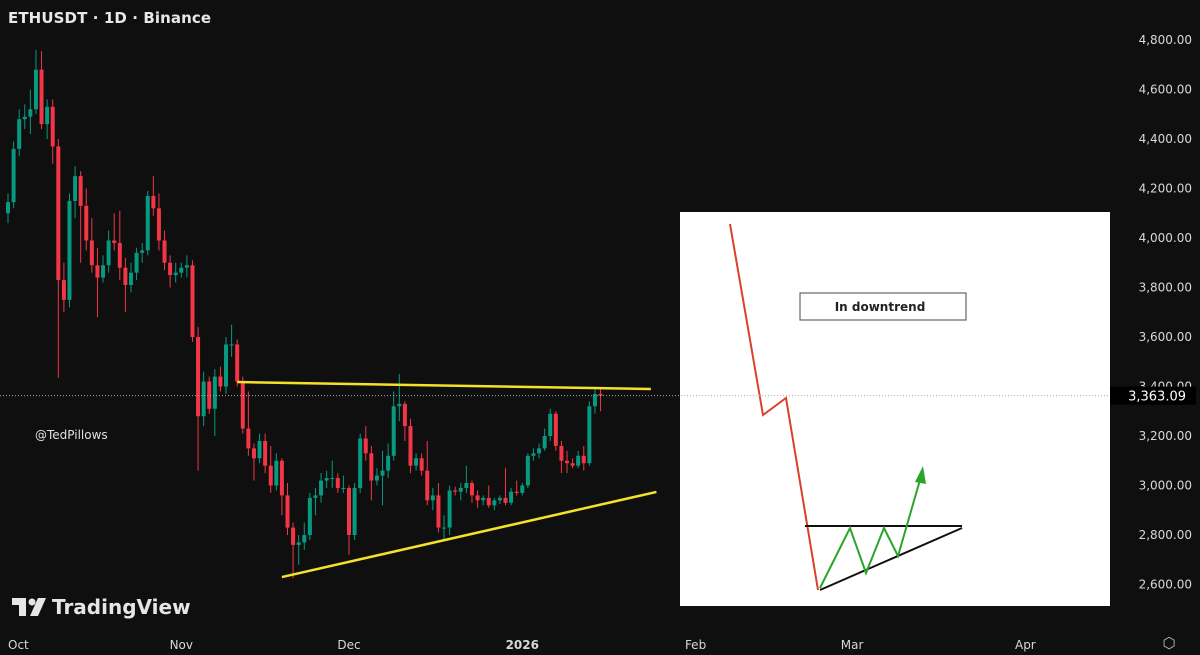  What do you see at coordinates (110, 18) in the screenshot?
I see `symbol-title: ETHUSDT · 1D · Binance` at bounding box center [110, 18].